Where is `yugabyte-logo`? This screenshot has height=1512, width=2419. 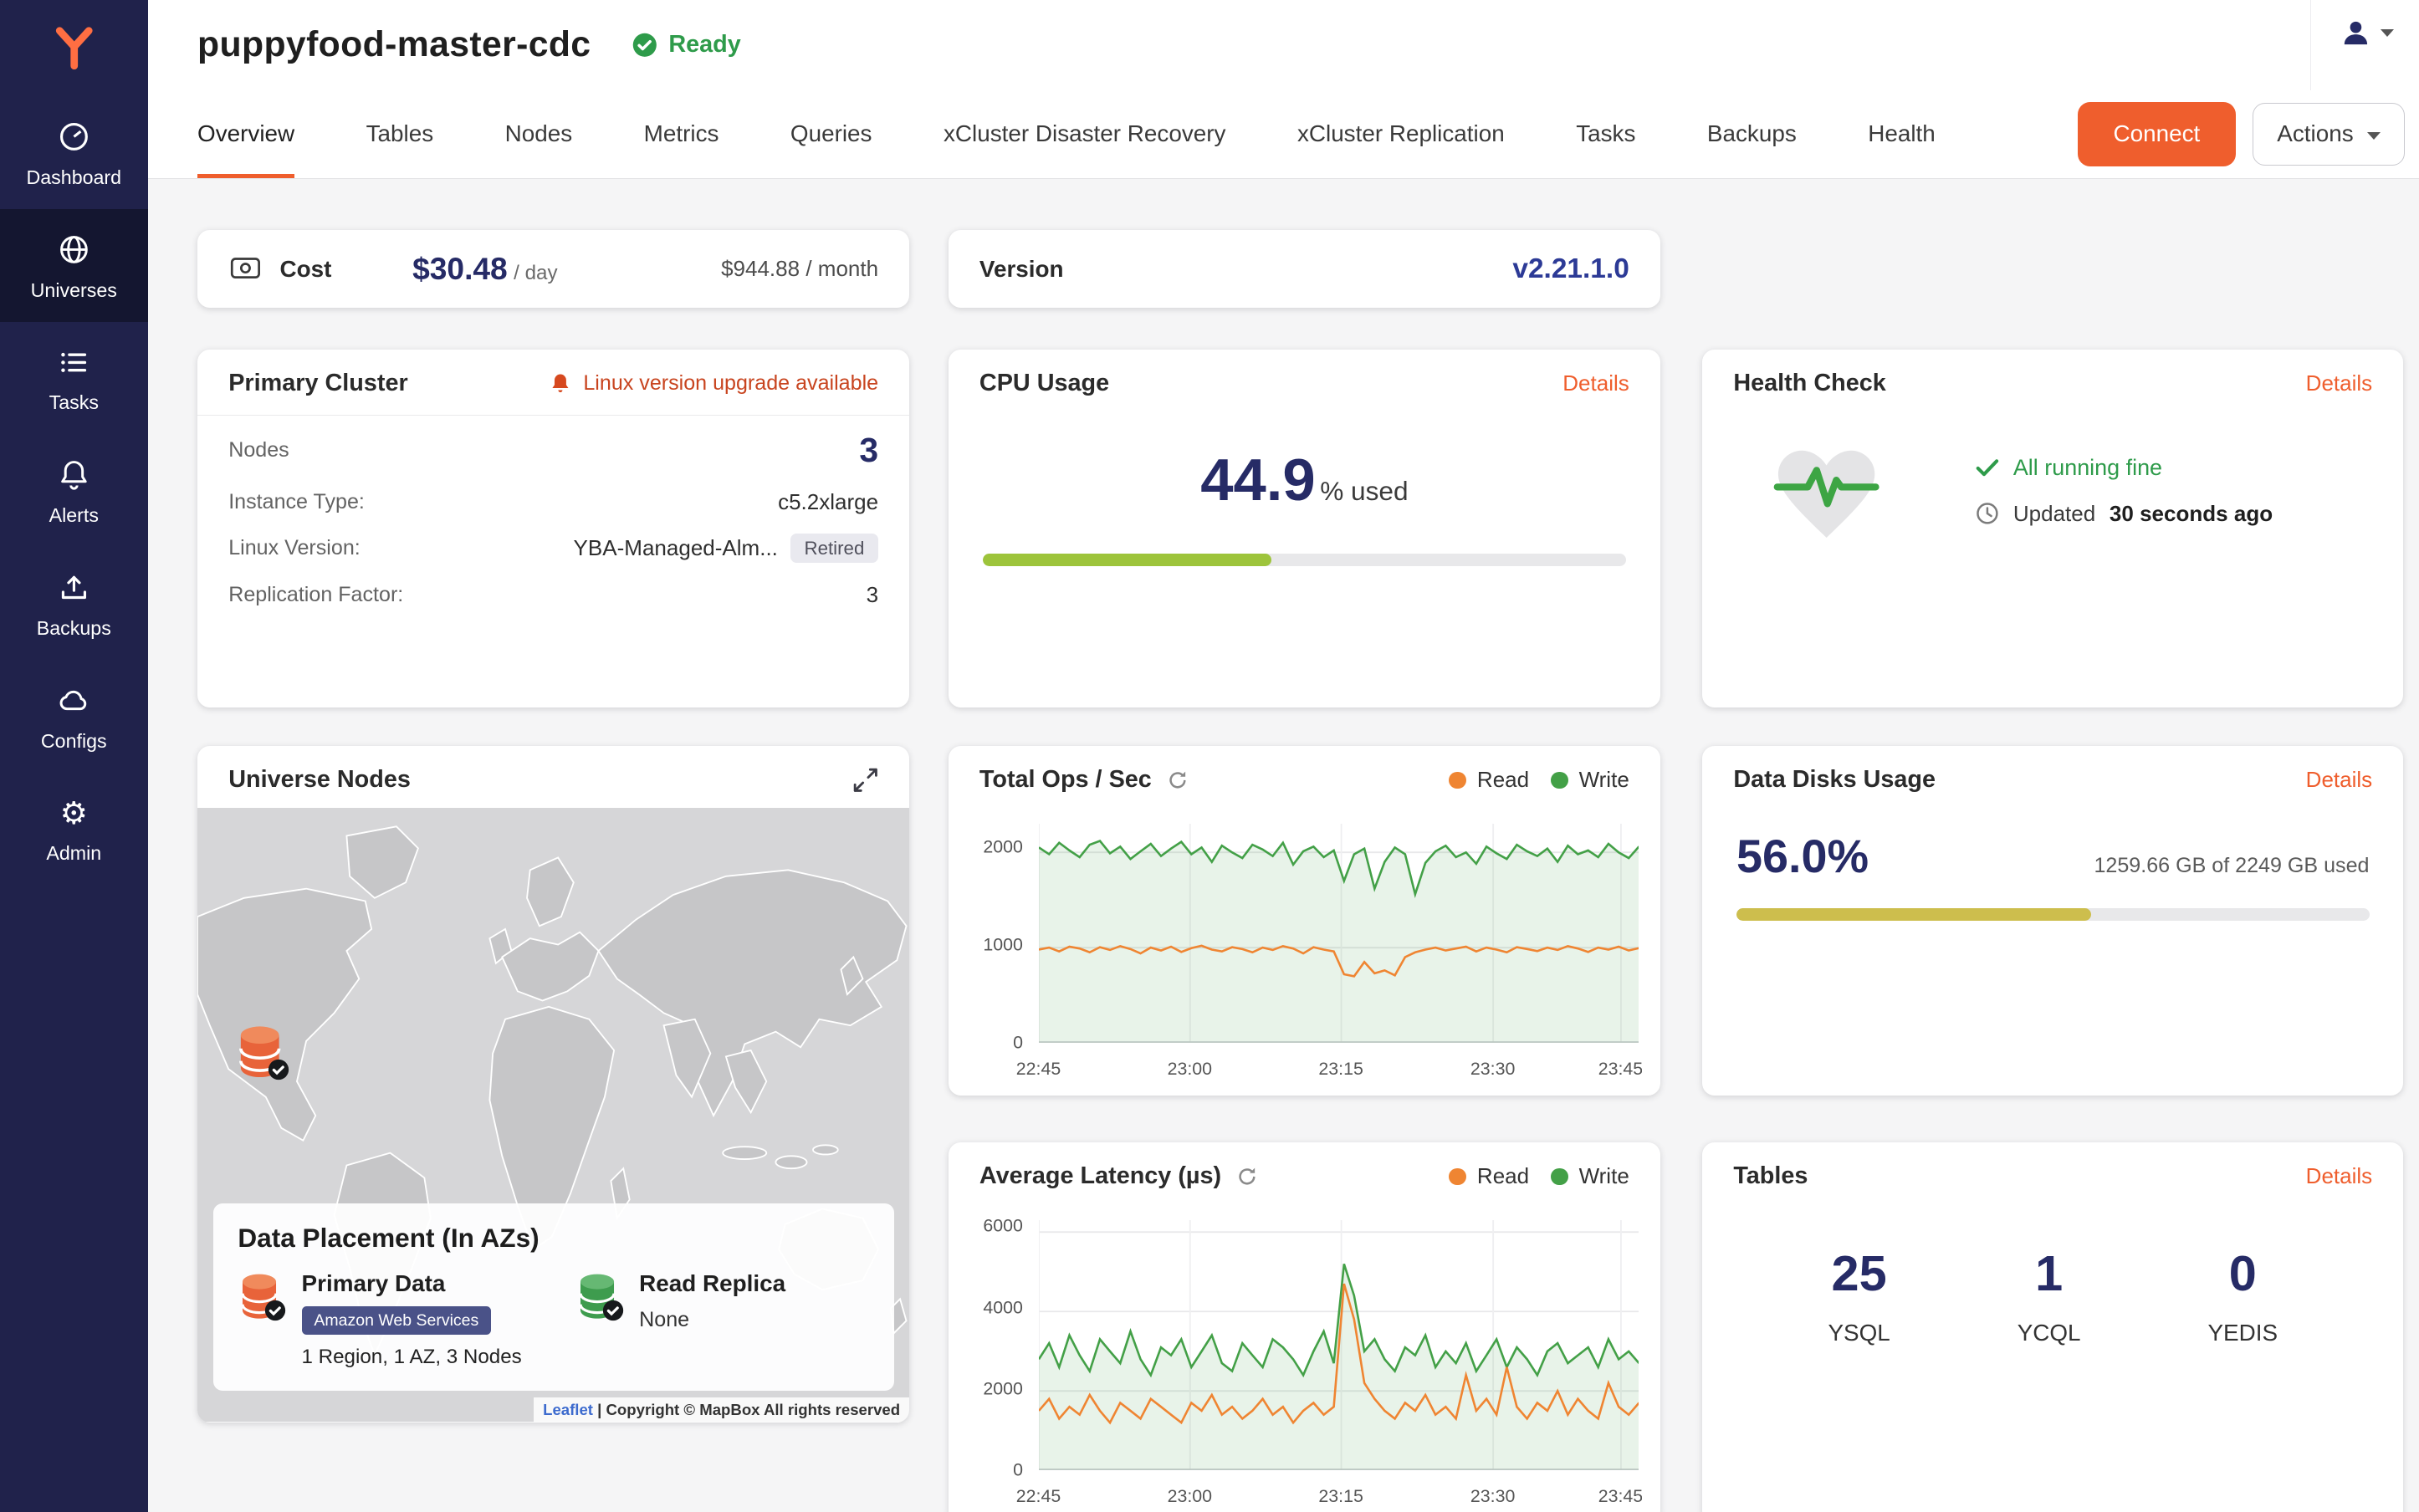 yugabyte-logo is located at coordinates (74, 48).